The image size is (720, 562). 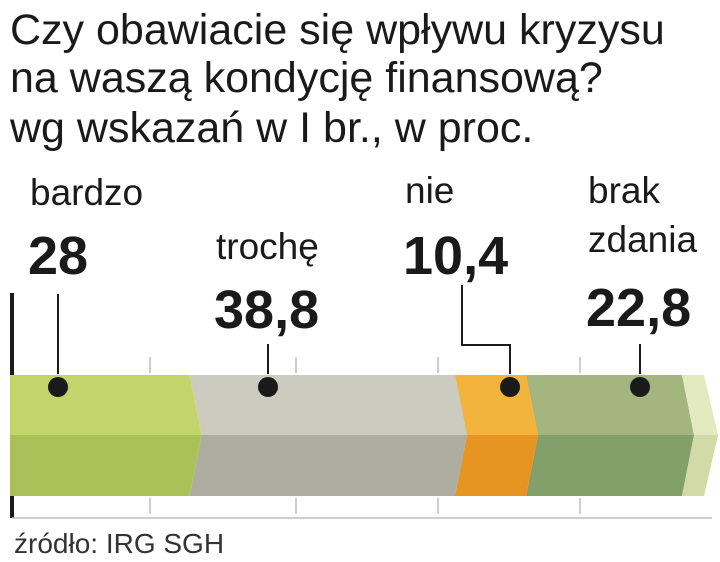 I want to click on value-label: 28, so click(x=58, y=256).